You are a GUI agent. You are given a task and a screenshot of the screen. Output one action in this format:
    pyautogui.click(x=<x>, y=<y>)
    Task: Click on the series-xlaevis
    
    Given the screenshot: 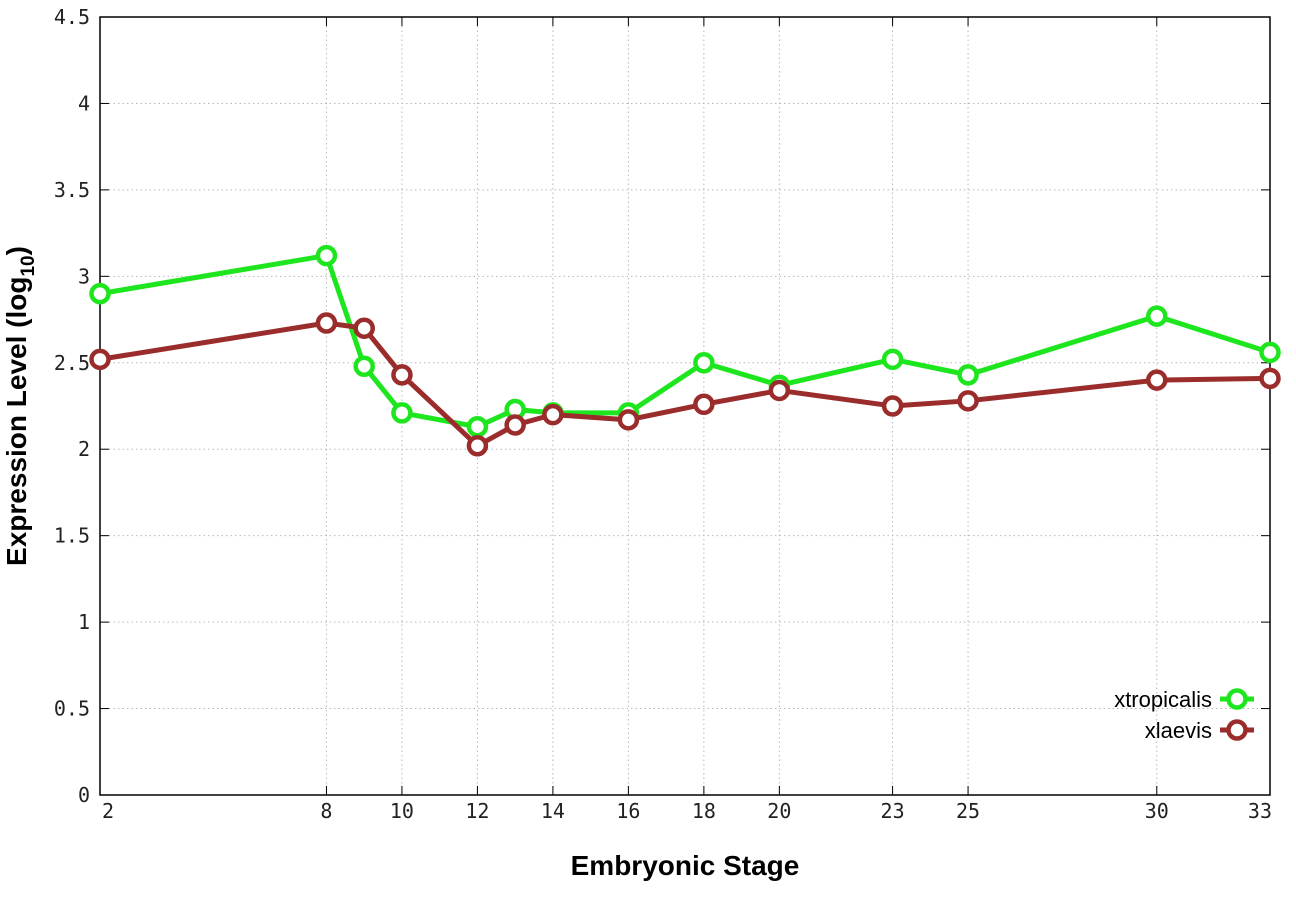 What is the action you would take?
    pyautogui.click(x=685, y=384)
    